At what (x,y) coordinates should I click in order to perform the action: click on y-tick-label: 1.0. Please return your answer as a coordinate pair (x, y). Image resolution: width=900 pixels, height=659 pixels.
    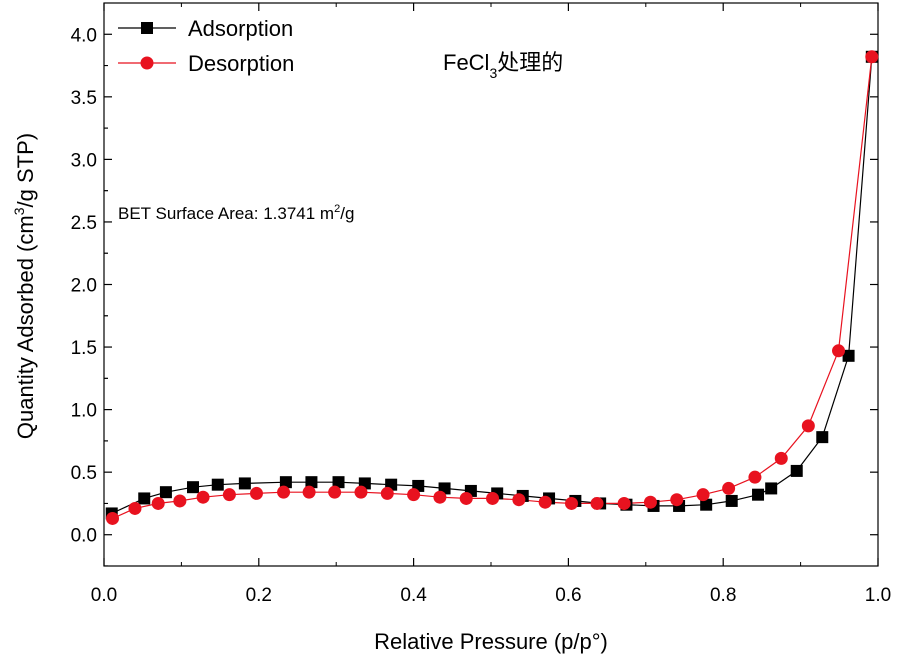
    Looking at the image, I should click on (84, 411).